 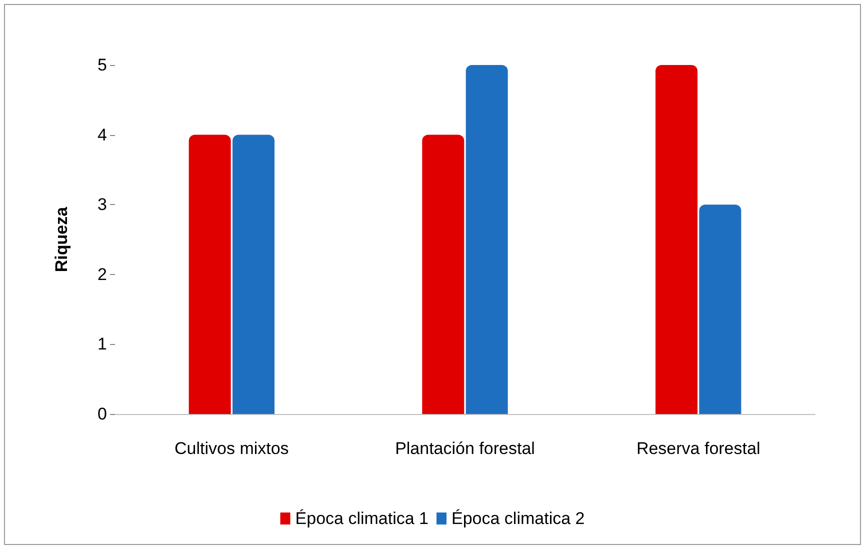 What do you see at coordinates (102, 274) in the screenshot?
I see `y-tick-label: 2` at bounding box center [102, 274].